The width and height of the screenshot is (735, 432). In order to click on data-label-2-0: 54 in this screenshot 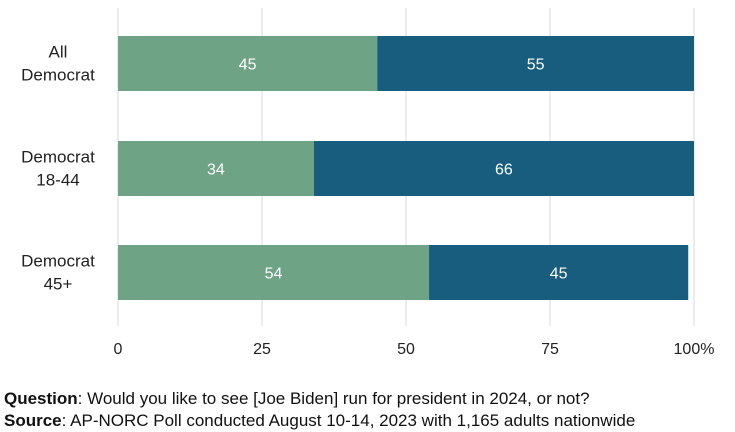, I will do `click(274, 274)`.